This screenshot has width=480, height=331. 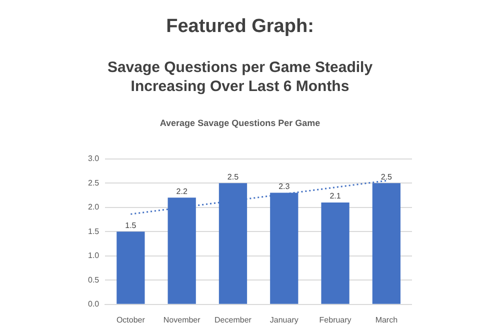 I want to click on y-tick-label: 2.0, so click(x=94, y=207).